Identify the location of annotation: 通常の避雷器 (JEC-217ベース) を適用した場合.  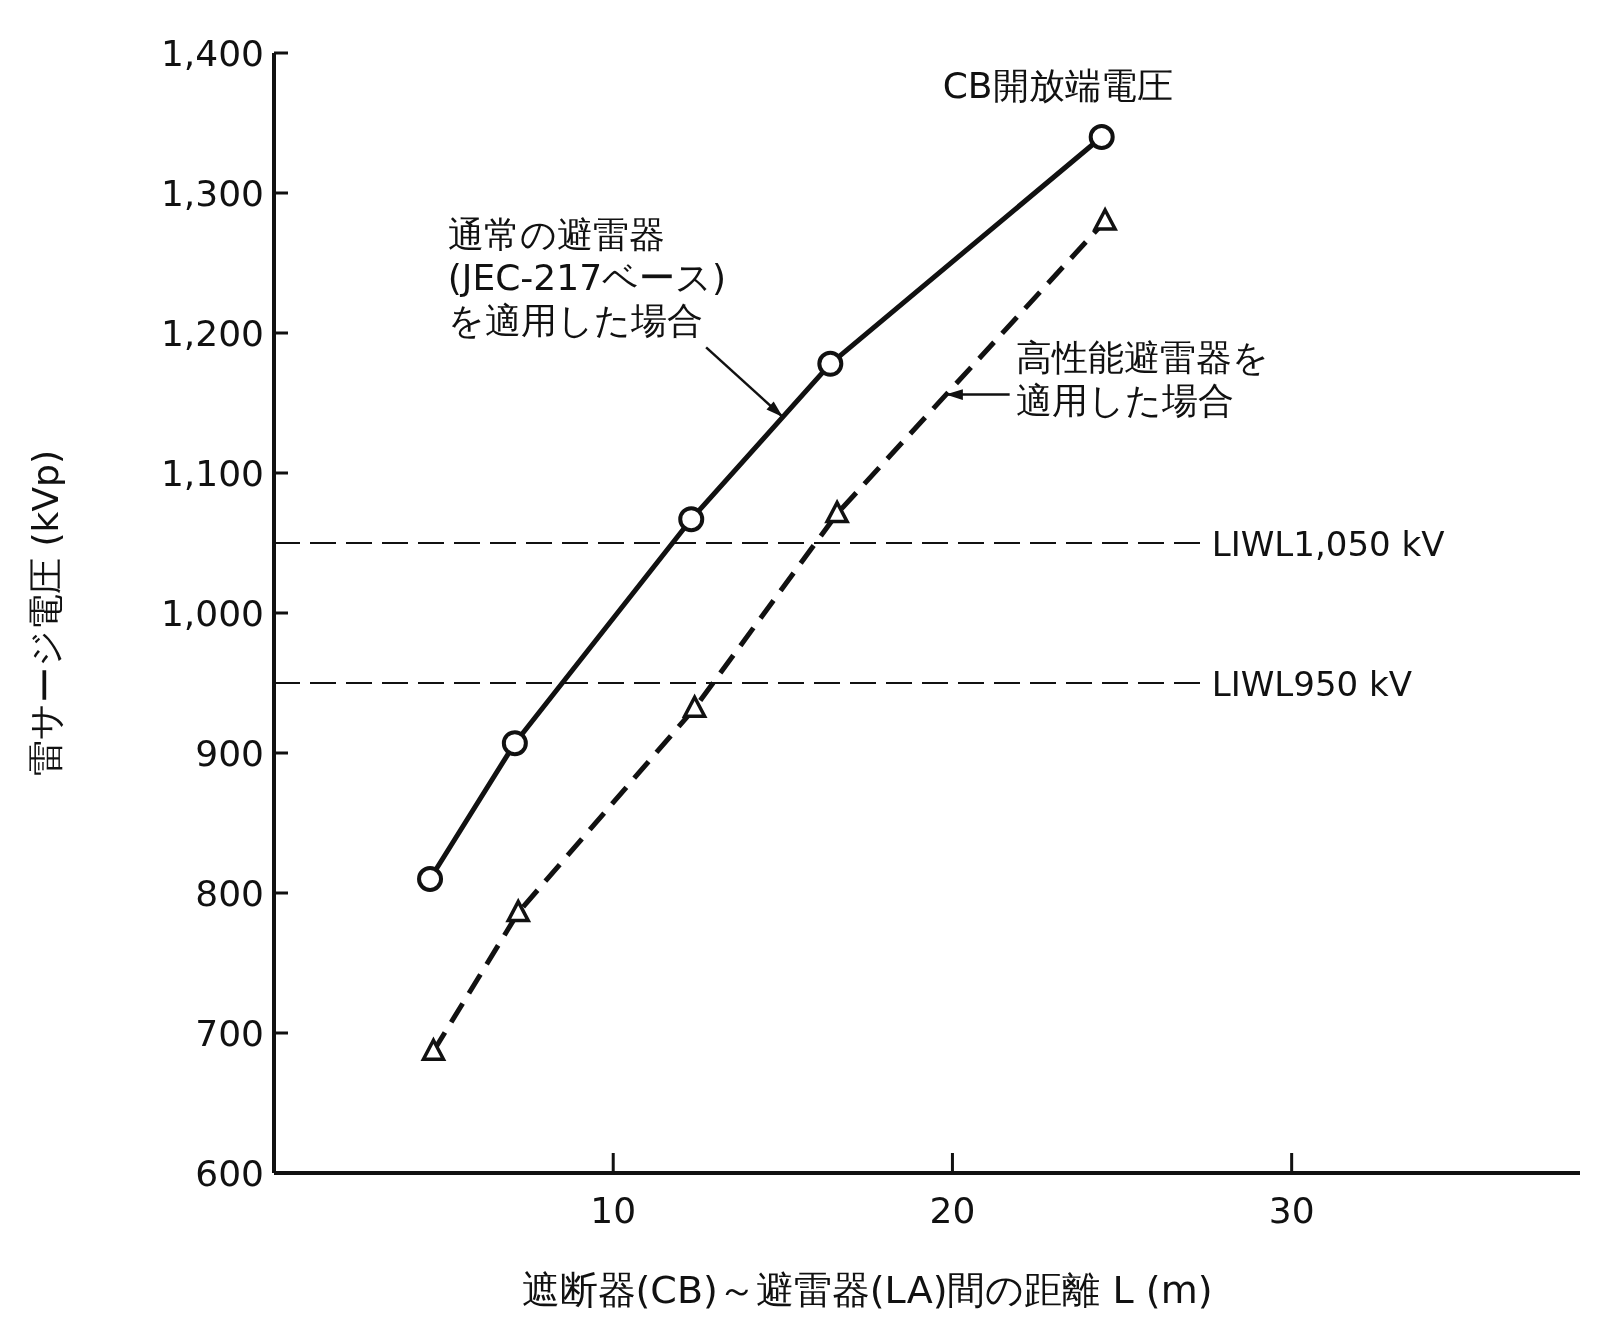
(587, 278).